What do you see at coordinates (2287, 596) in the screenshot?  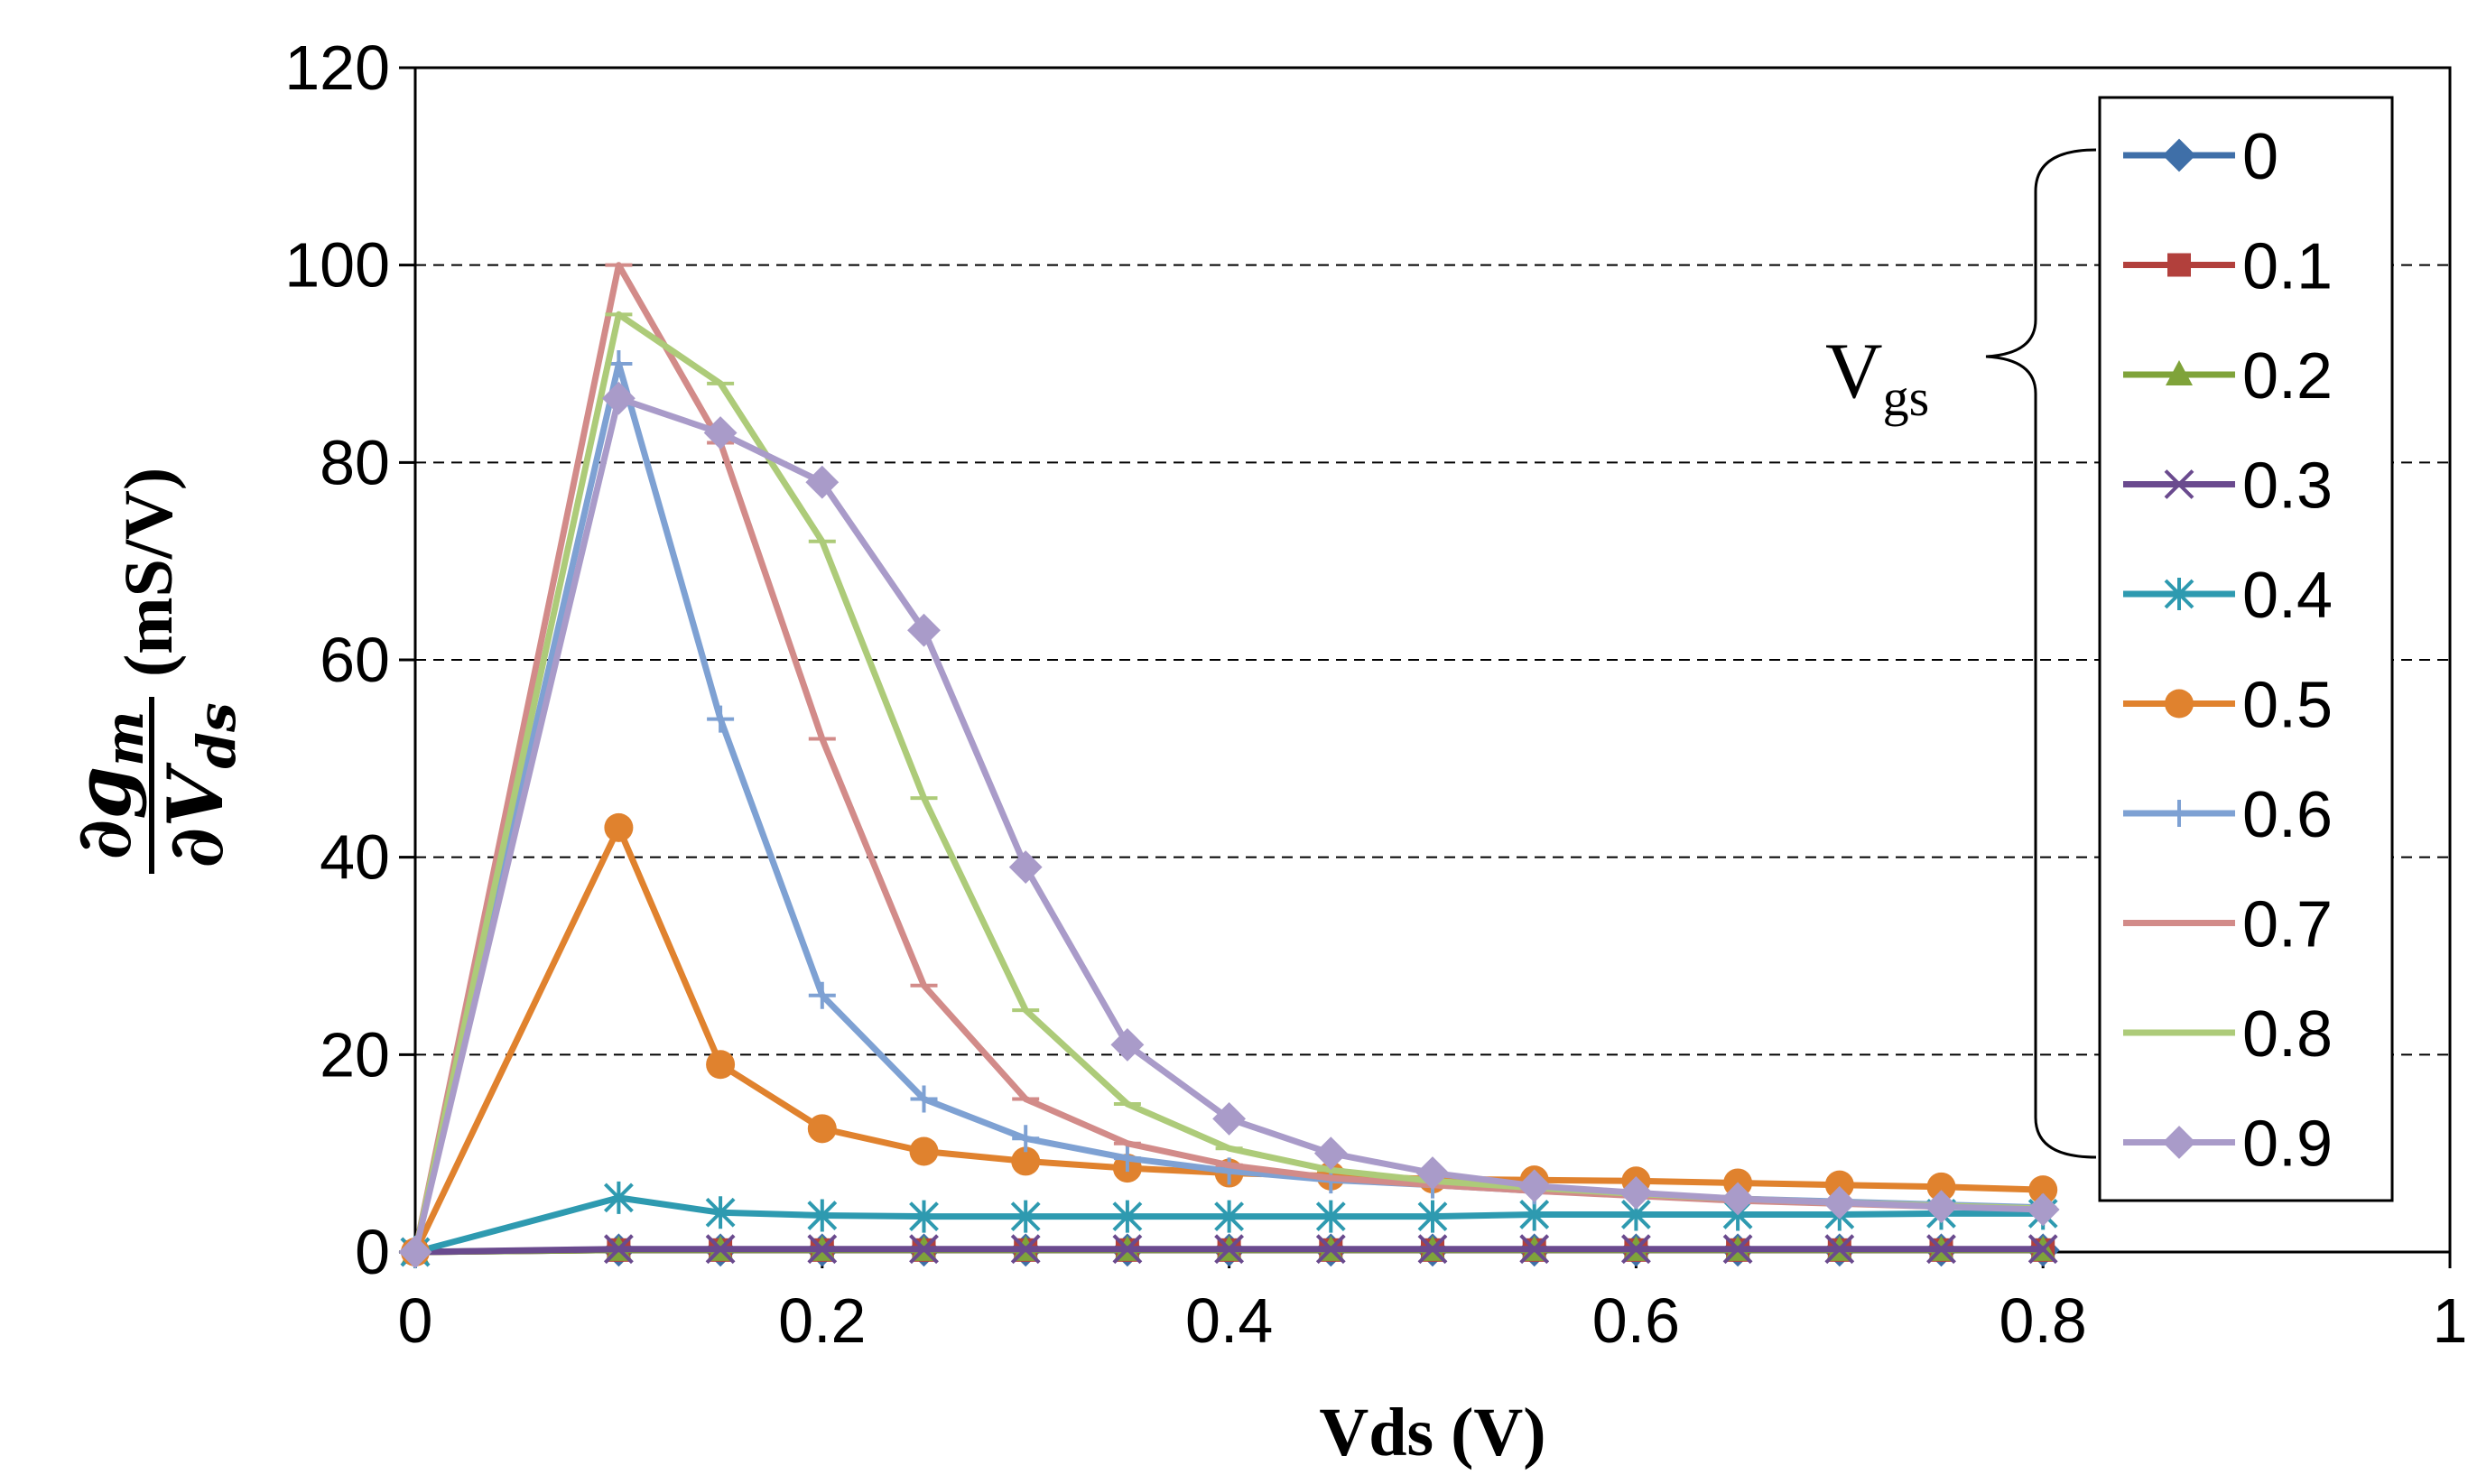 I see `legend-label: 0.4` at bounding box center [2287, 596].